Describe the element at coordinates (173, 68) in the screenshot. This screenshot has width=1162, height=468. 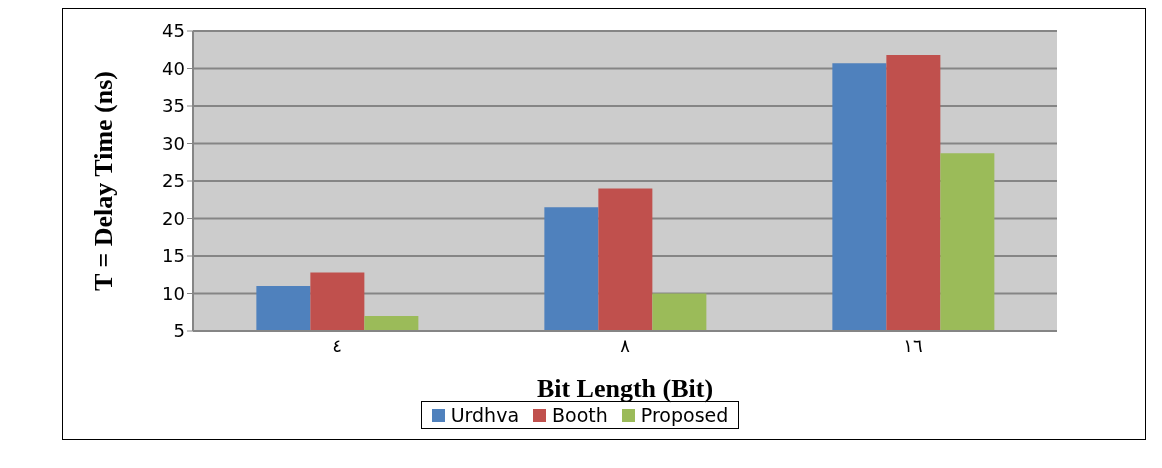
I see `y-tick-label: 40` at that location.